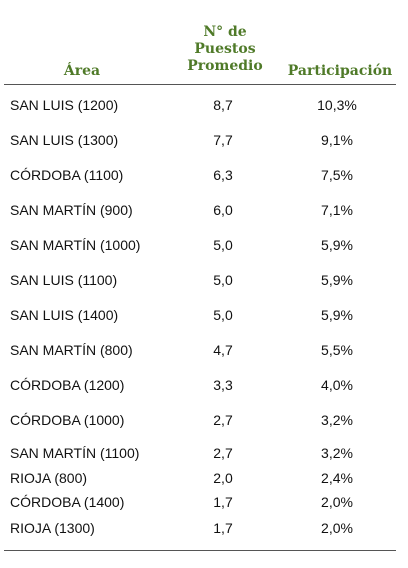  Describe the element at coordinates (64, 280) in the screenshot. I see `cell-area: SAN LUIS (1100)` at that location.